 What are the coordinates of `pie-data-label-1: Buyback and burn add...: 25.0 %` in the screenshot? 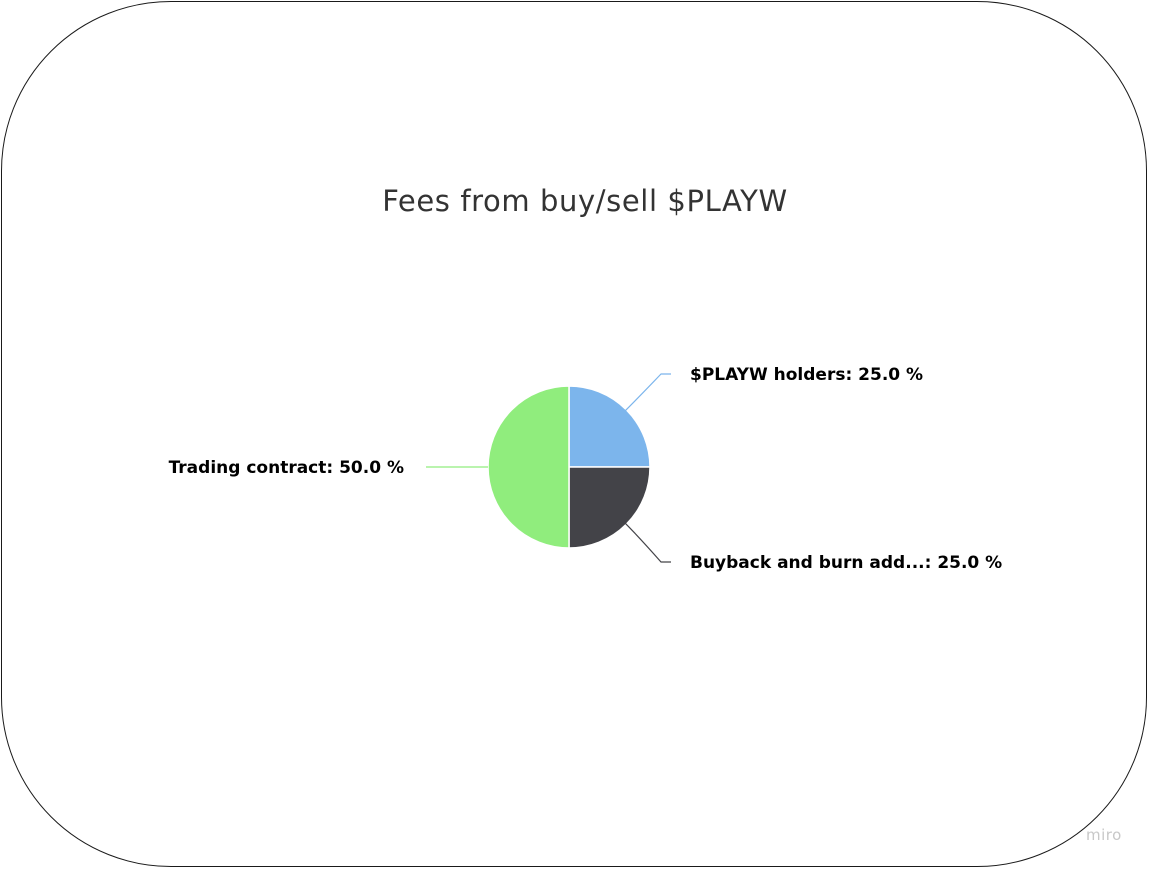 It's located at (846, 563).